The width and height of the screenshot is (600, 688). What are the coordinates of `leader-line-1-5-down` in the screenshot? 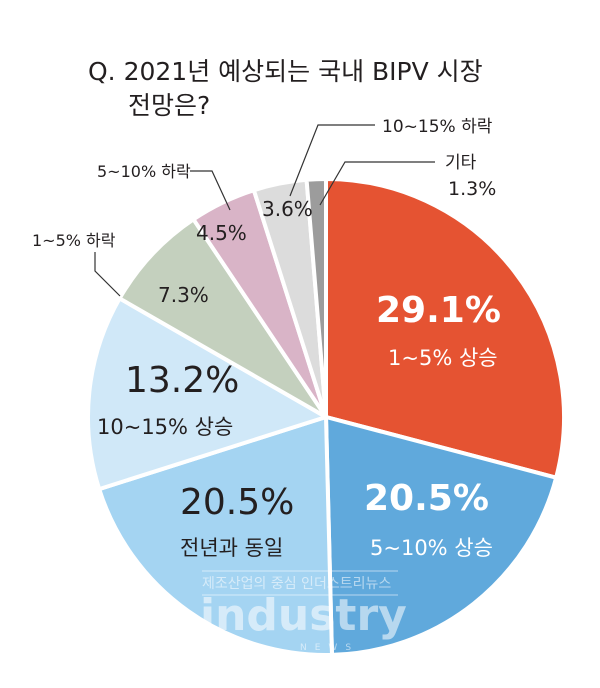 It's located at (107, 274).